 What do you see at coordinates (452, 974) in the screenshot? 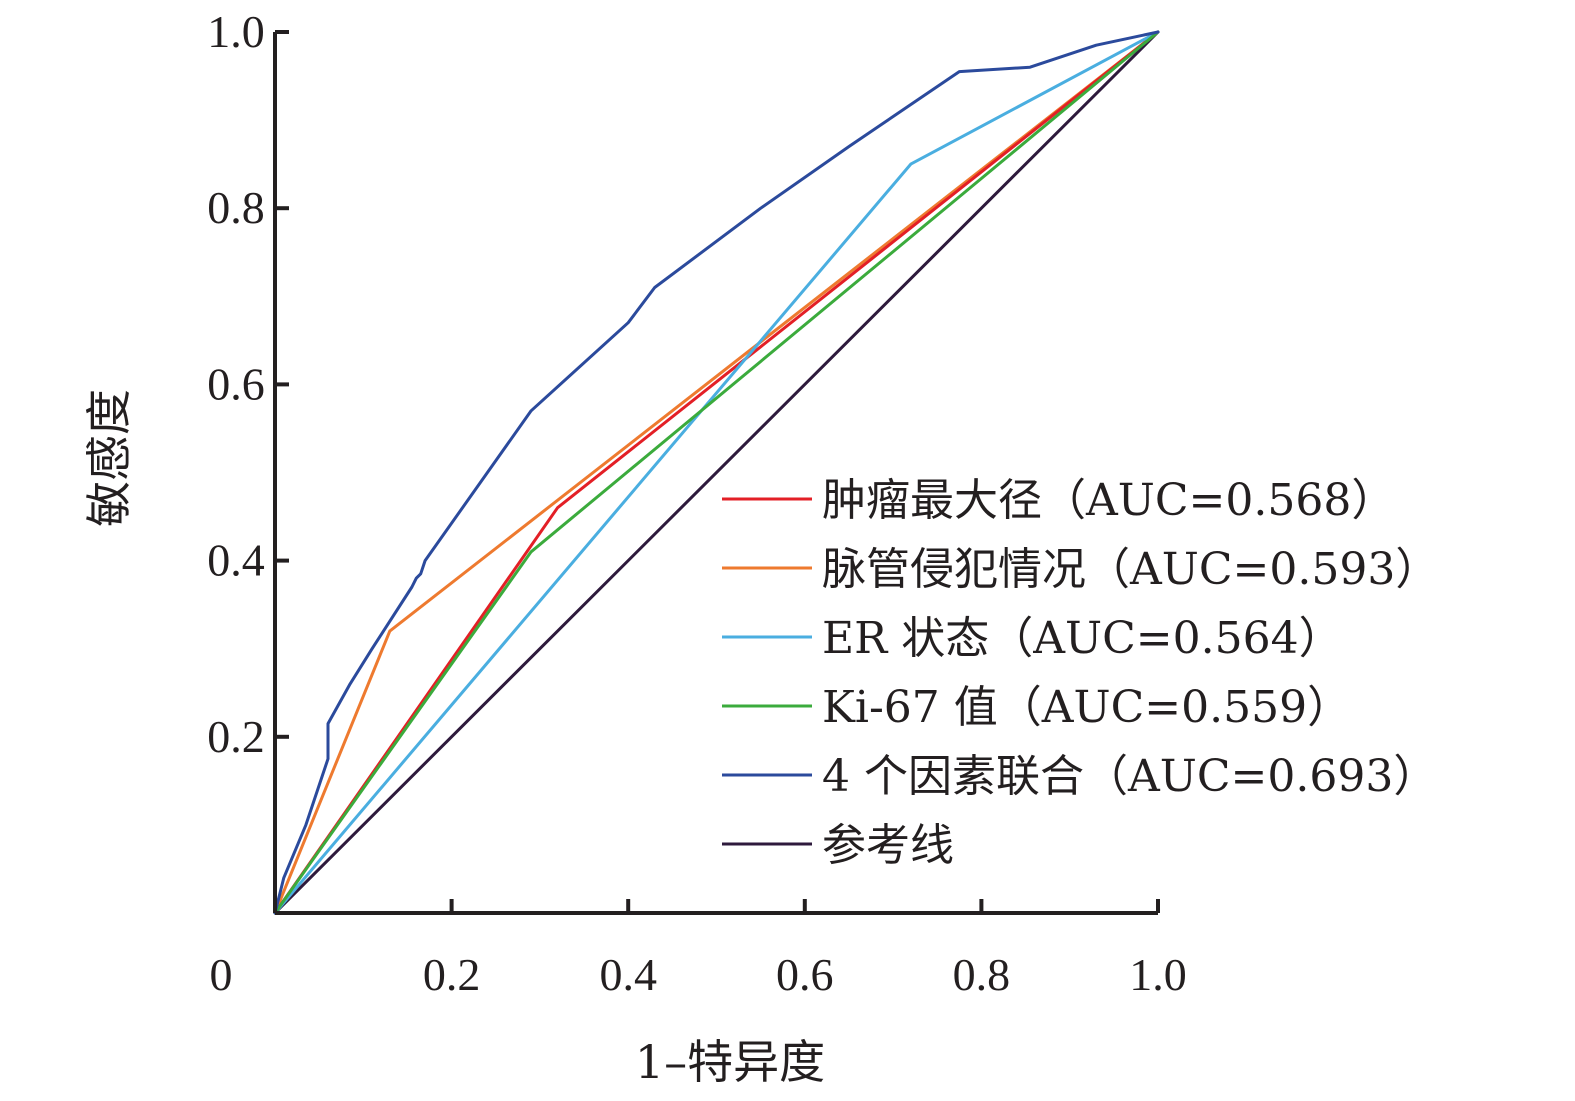
I see `x-tick-label: 0.2` at bounding box center [452, 974].